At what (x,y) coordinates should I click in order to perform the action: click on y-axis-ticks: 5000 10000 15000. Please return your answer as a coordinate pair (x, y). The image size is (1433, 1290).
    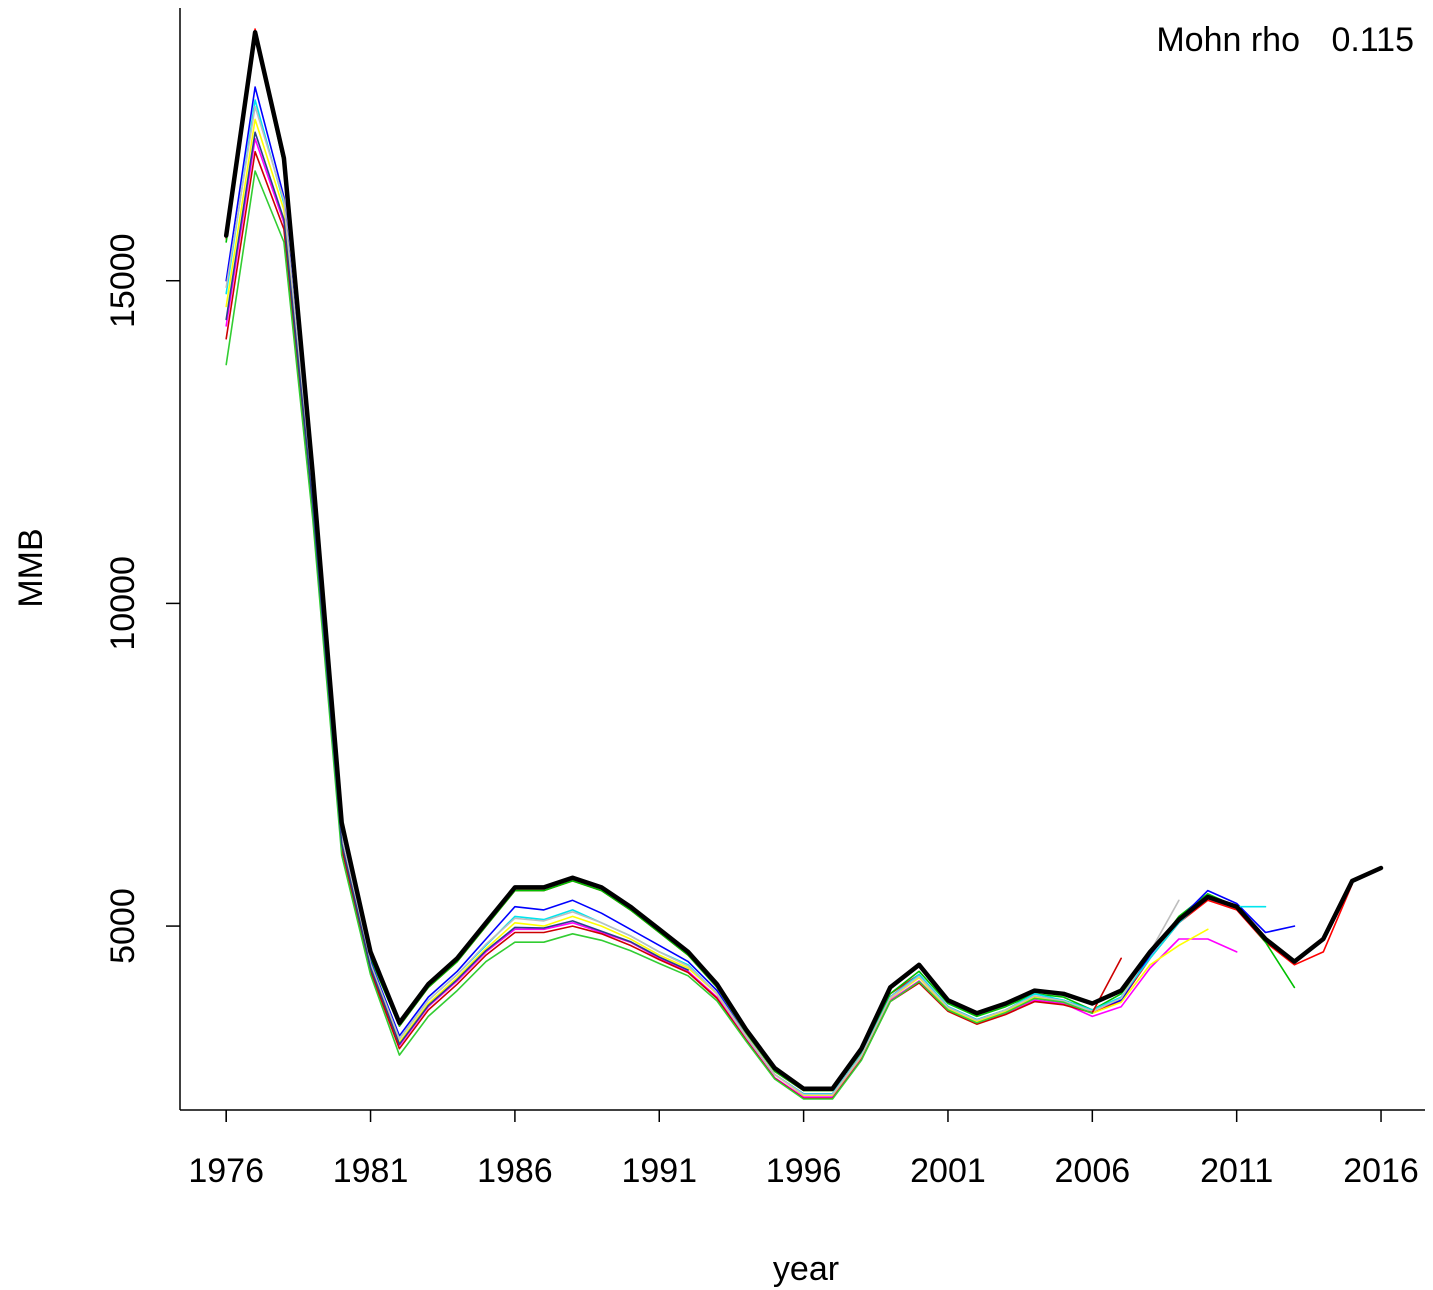
    Looking at the image, I should click on (142, 598).